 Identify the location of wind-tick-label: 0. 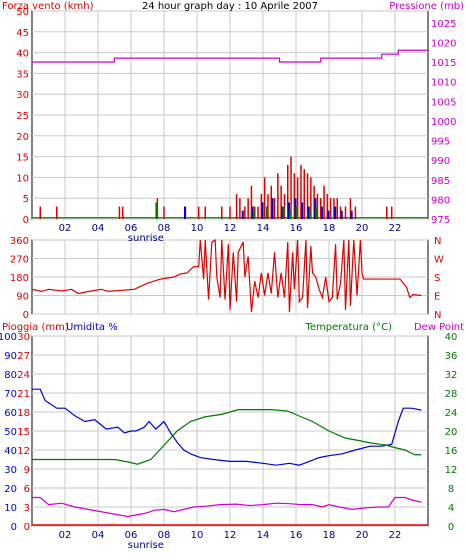
(26, 220).